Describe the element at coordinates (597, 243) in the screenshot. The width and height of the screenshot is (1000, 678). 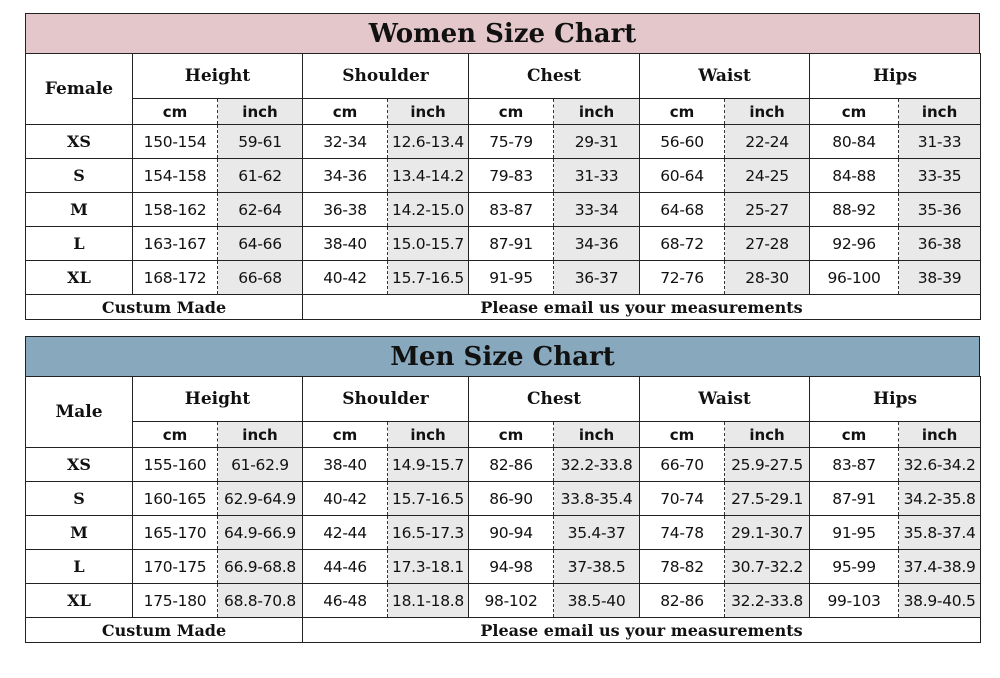
I see `inch-value: 34-36` at that location.